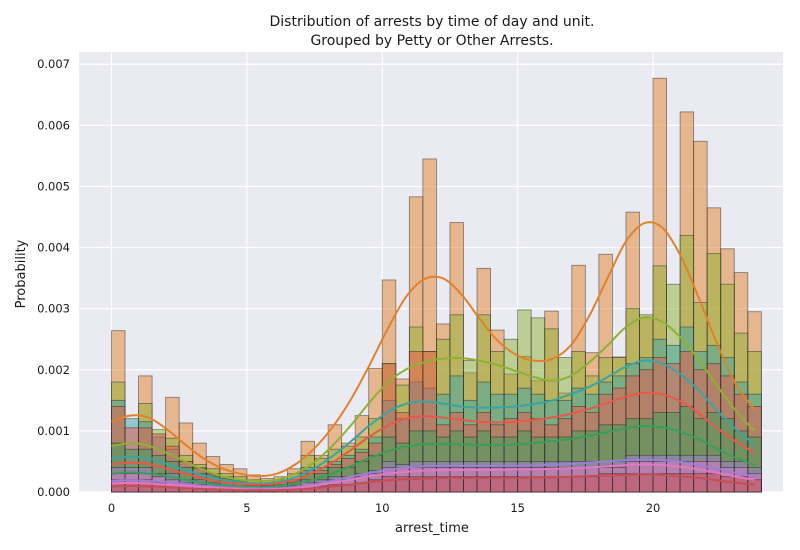 The height and width of the screenshot is (550, 800). I want to click on x-tick-label: 10, so click(382, 508).